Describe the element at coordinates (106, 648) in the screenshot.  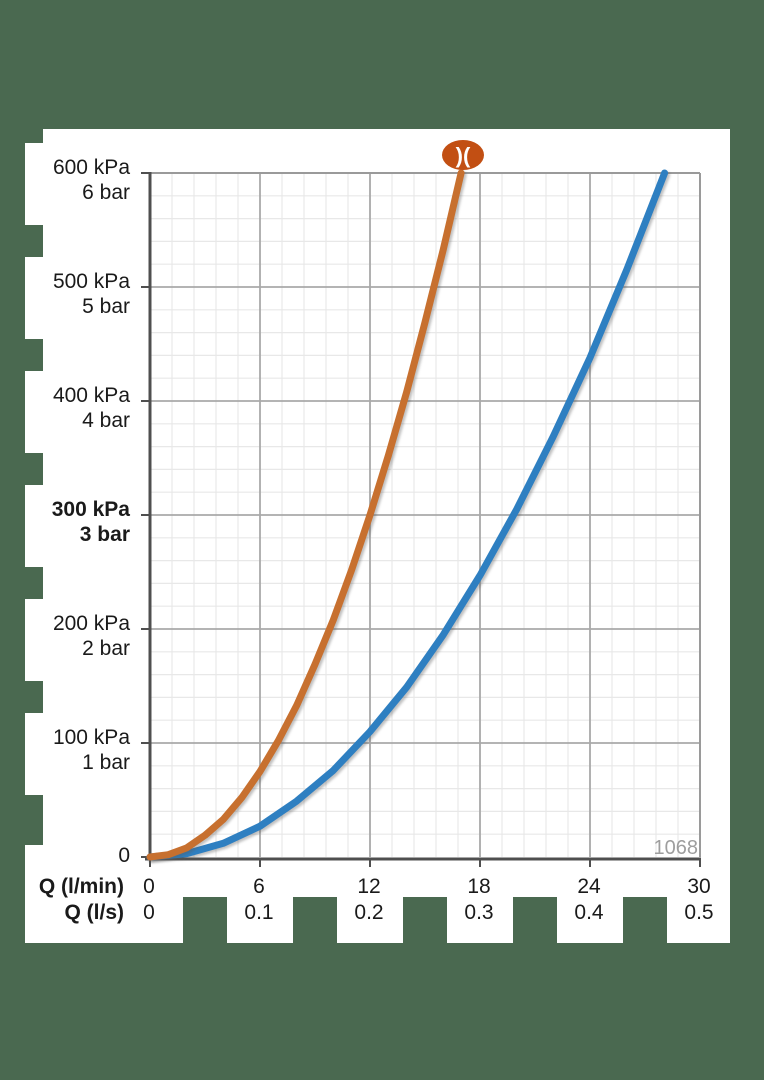
I see `y-tick-label-bar: 2 bar` at that location.